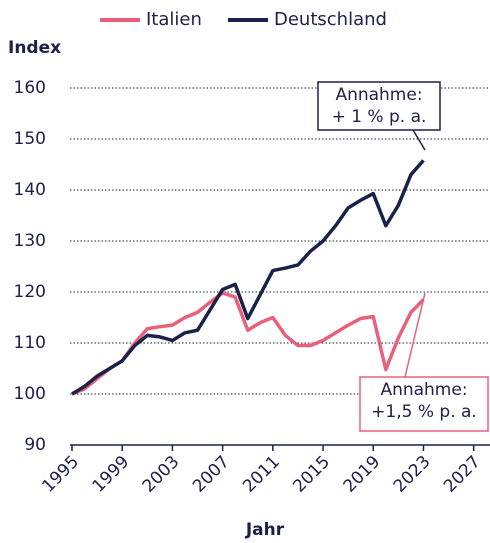 The width and height of the screenshot is (490, 543). Describe the element at coordinates (161, 474) in the screenshot. I see `x-tick-label: 2003` at that location.